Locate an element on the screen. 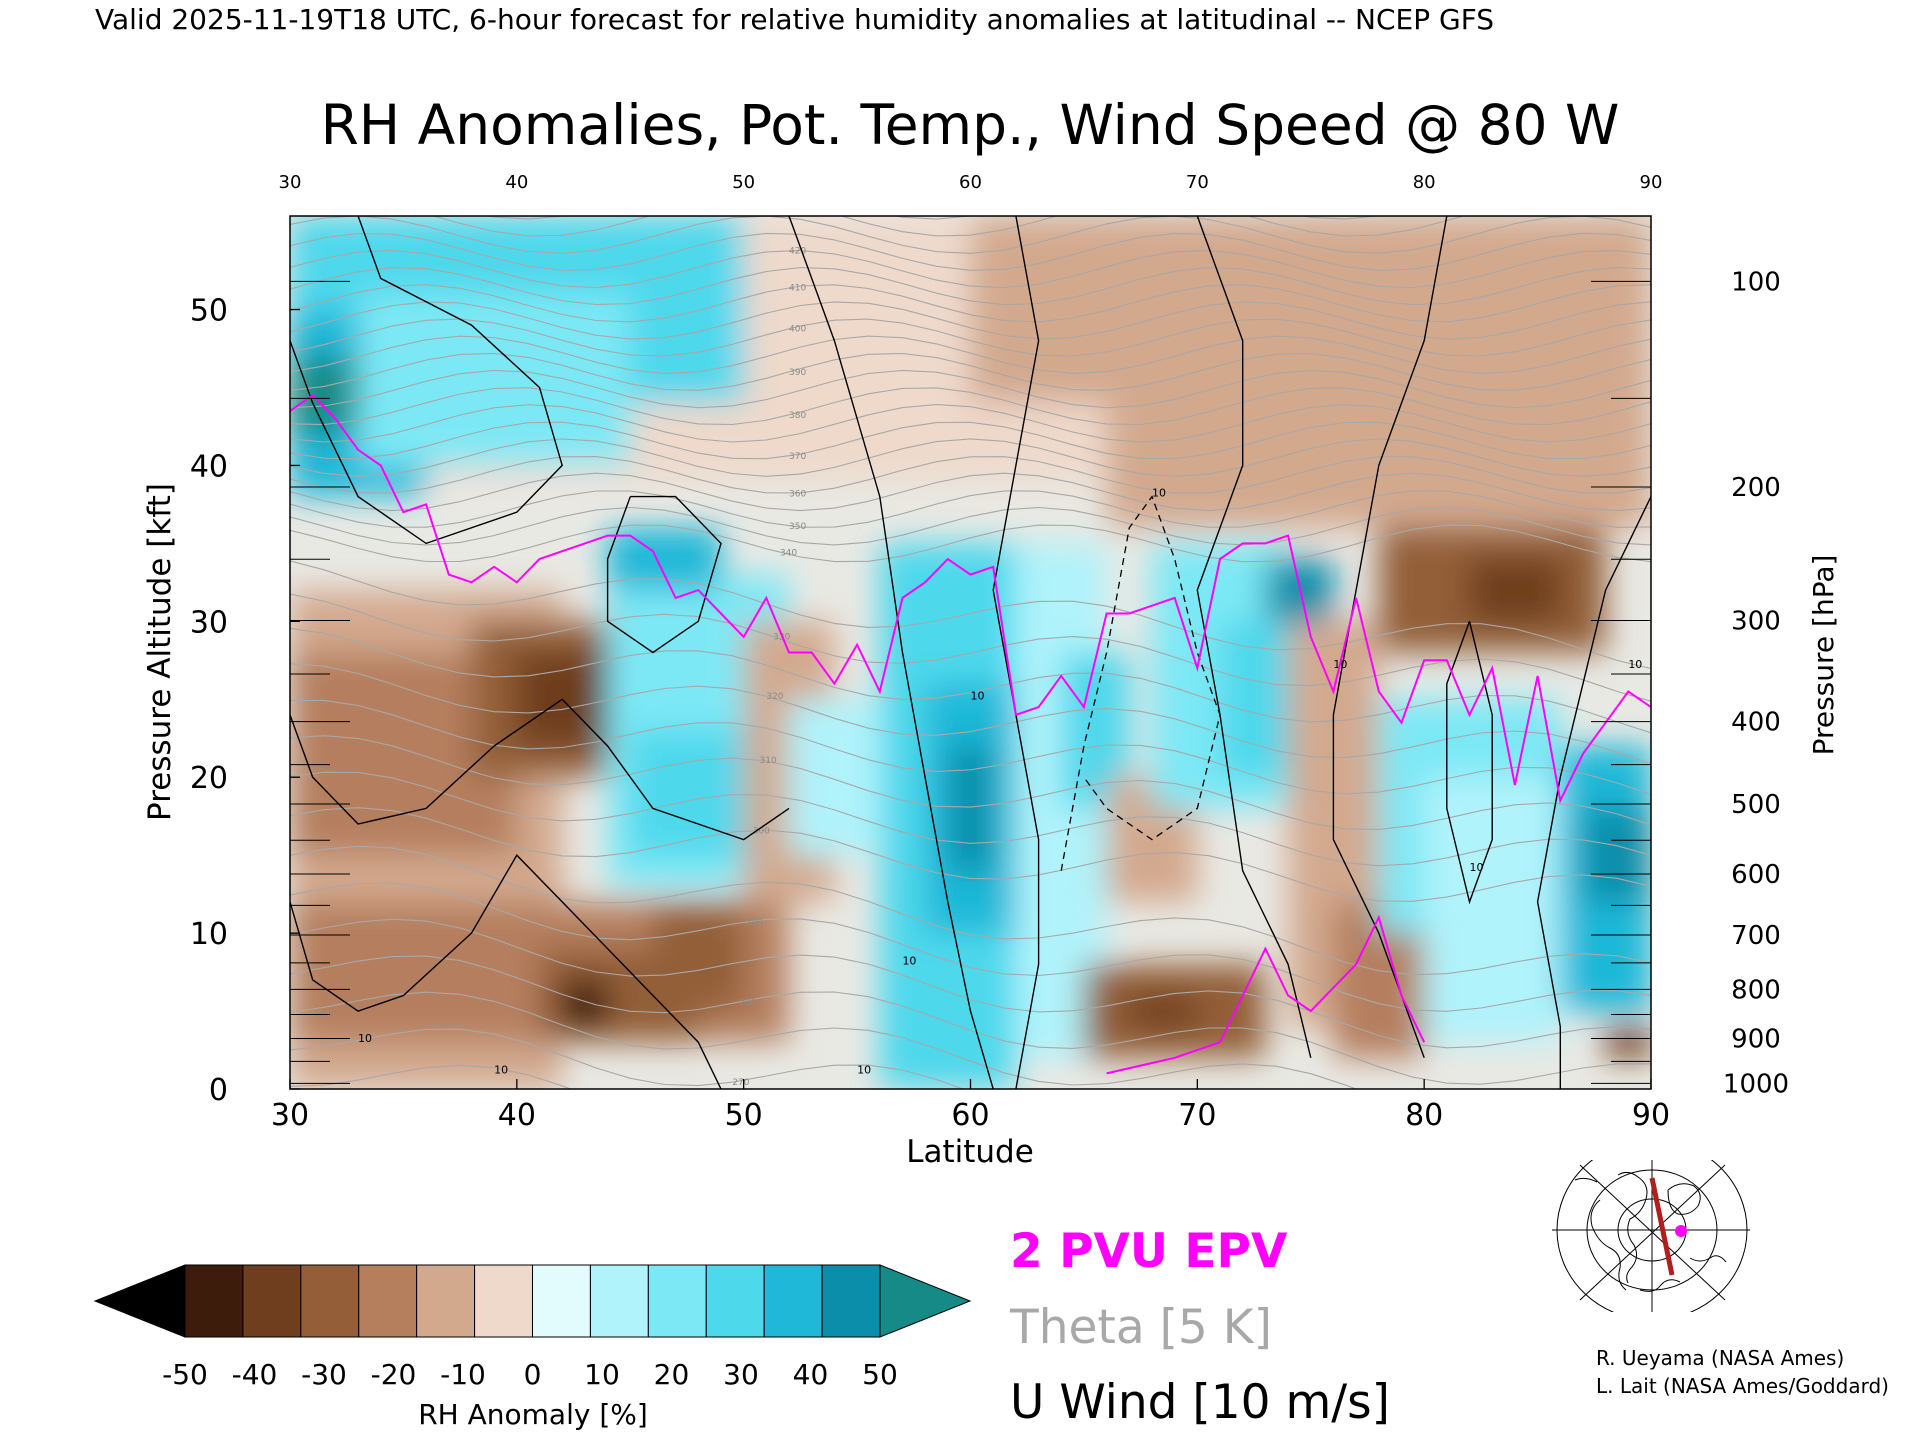 The image size is (1920, 1444). x-tick-label: 40 is located at coordinates (517, 1115).